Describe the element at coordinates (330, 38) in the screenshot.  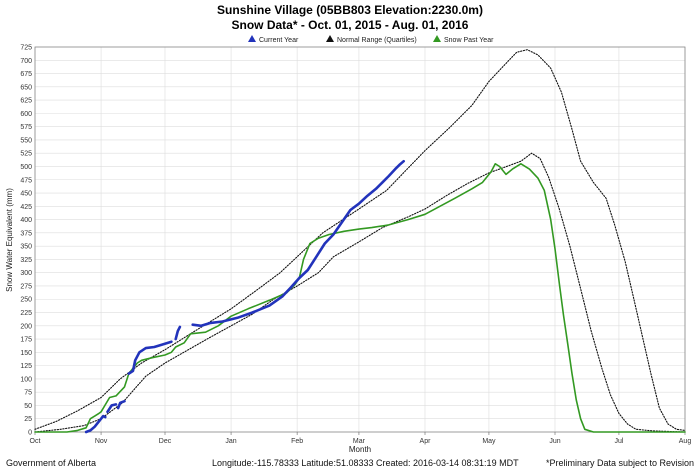
I see `legend-marker-normal-range` at that location.